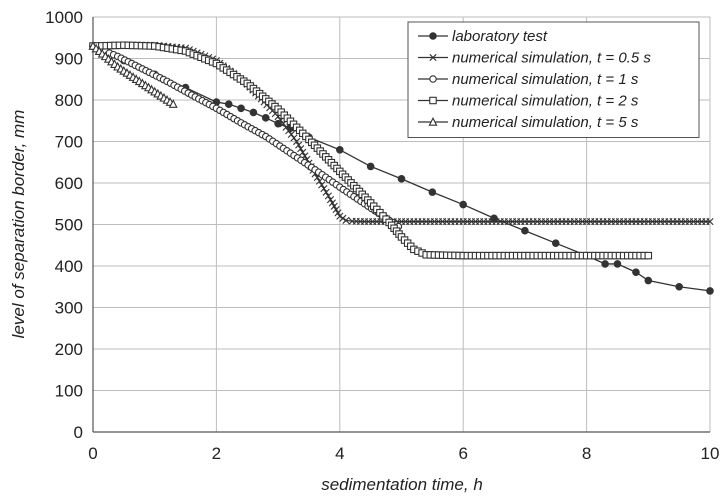 This screenshot has height=502, width=725. What do you see at coordinates (500, 36) in the screenshot?
I see `legend-label: laboratory test` at bounding box center [500, 36].